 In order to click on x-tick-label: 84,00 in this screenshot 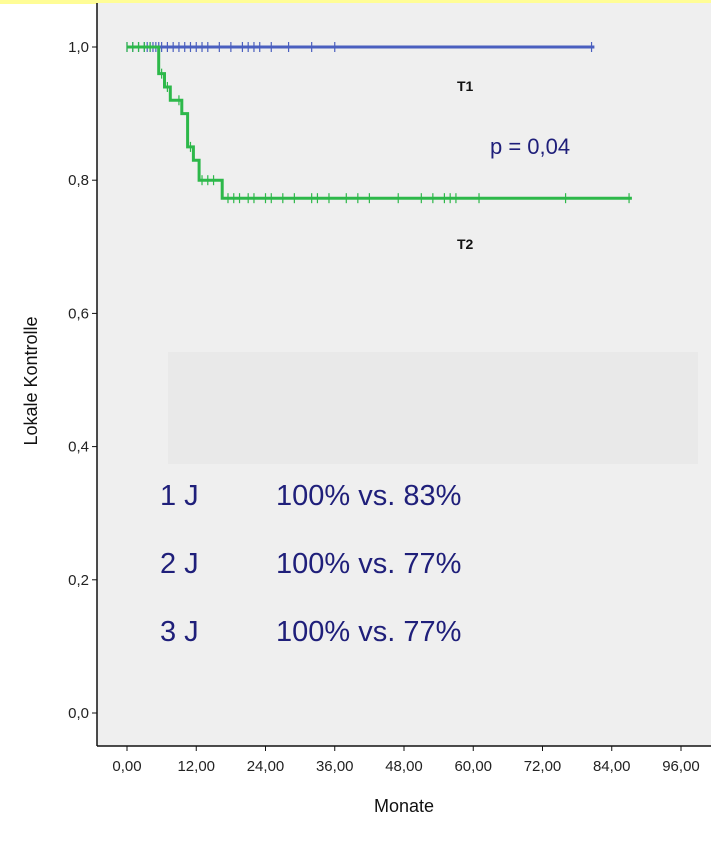, I will do `click(612, 766)`.